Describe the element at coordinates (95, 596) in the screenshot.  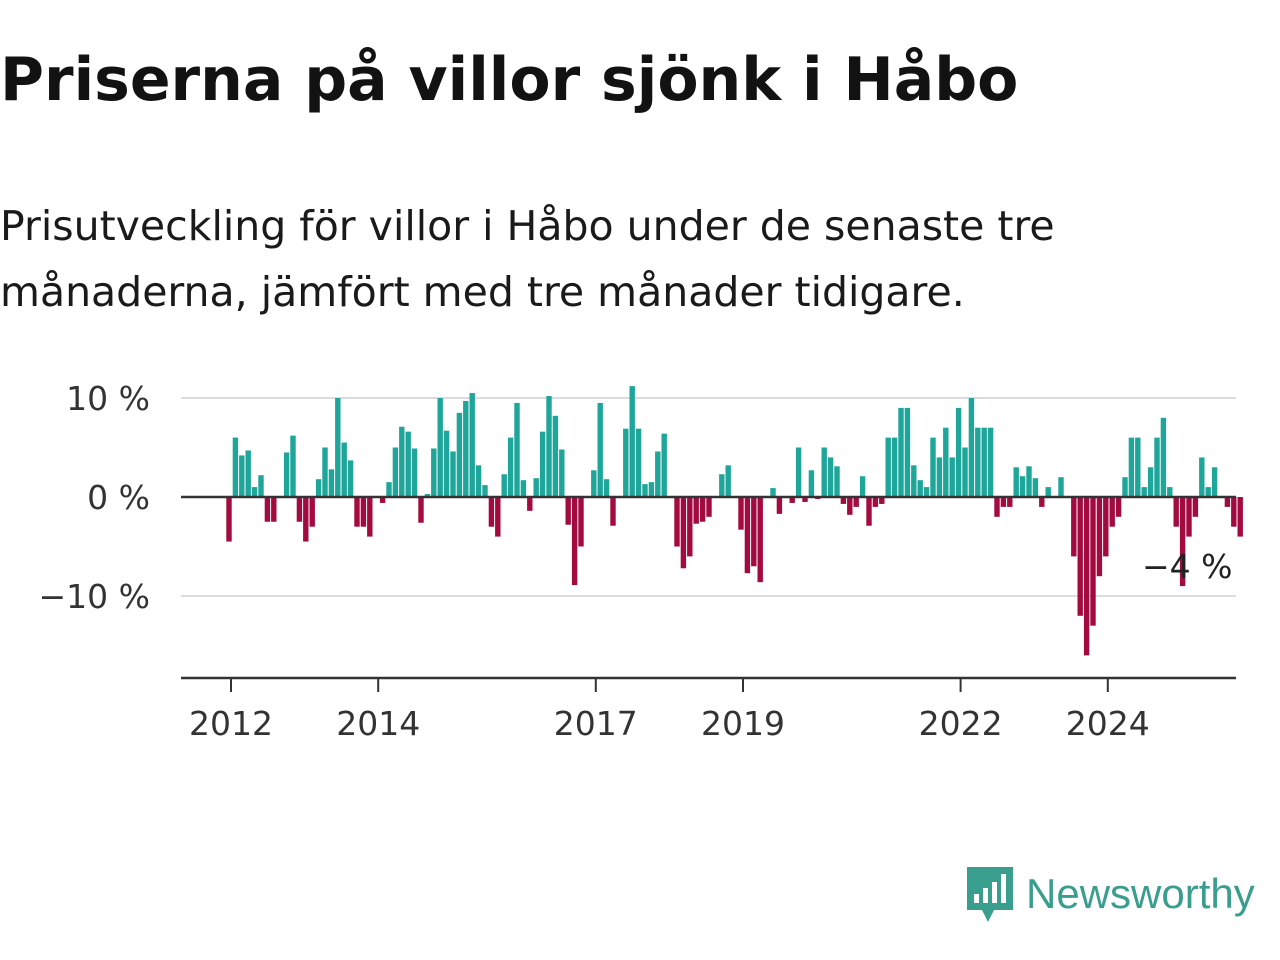
I see `y-tick-label: −10 %` at that location.